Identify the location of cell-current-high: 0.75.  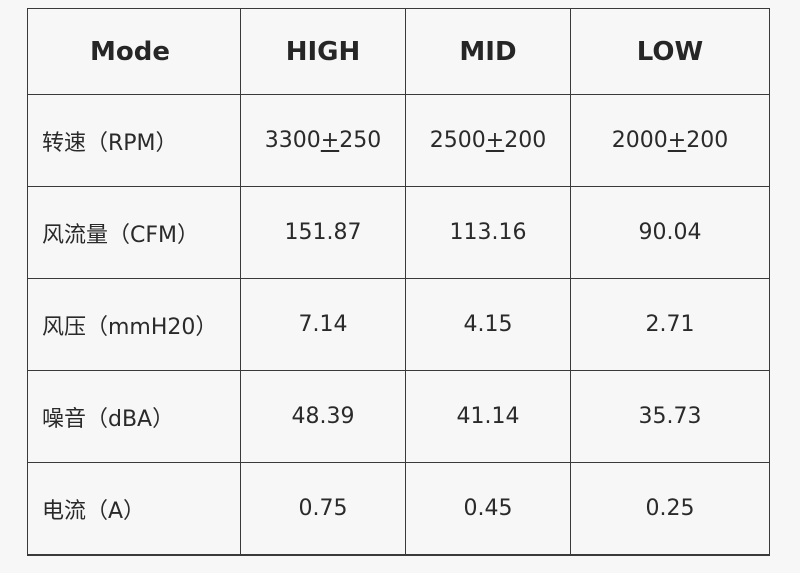
(323, 509).